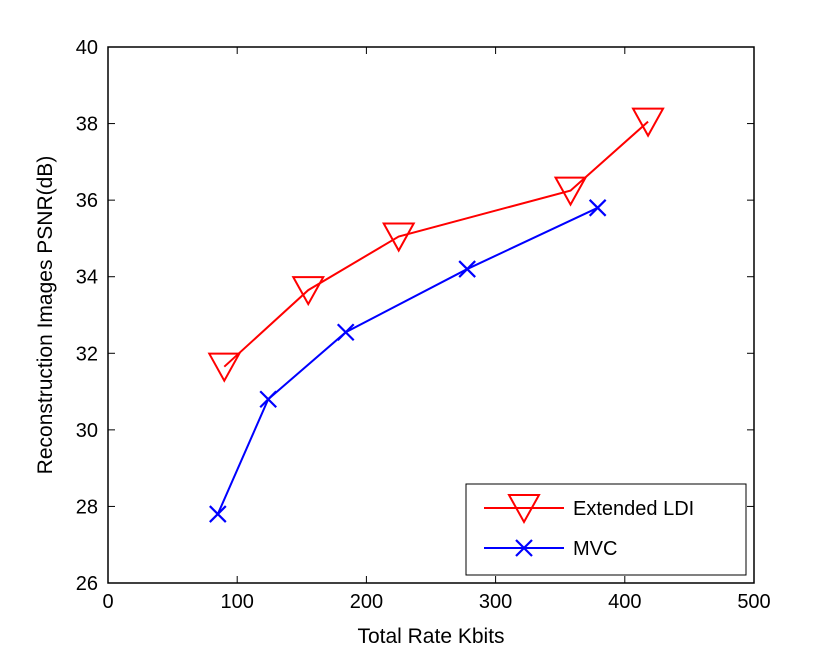  I want to click on legend: Extended LDI MVC, so click(606, 529).